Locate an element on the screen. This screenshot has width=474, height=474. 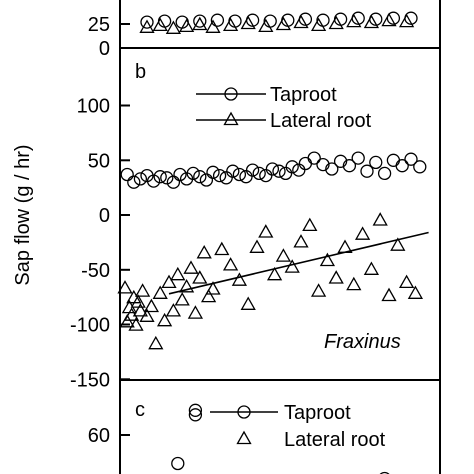
panel-c-label: c is located at coordinates (140, 410).